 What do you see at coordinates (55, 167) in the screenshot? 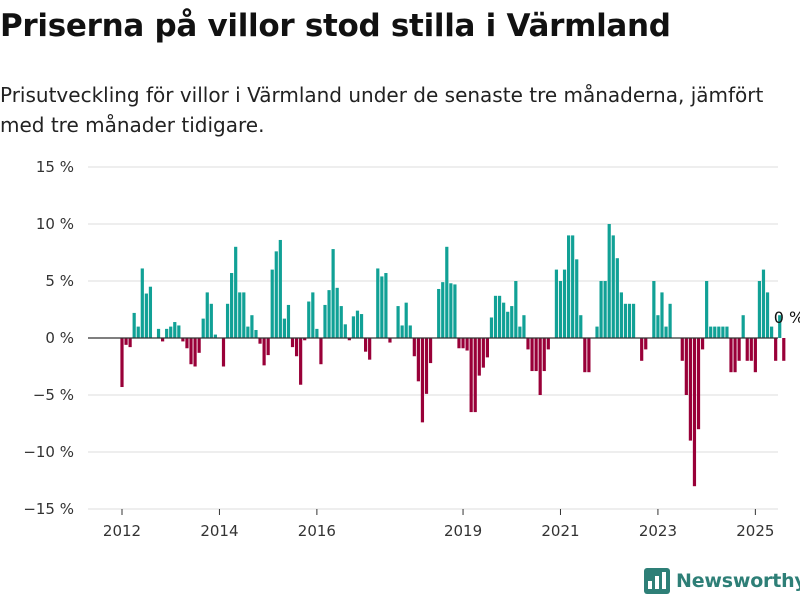
I see `y-tick-label: 15 %` at bounding box center [55, 167].